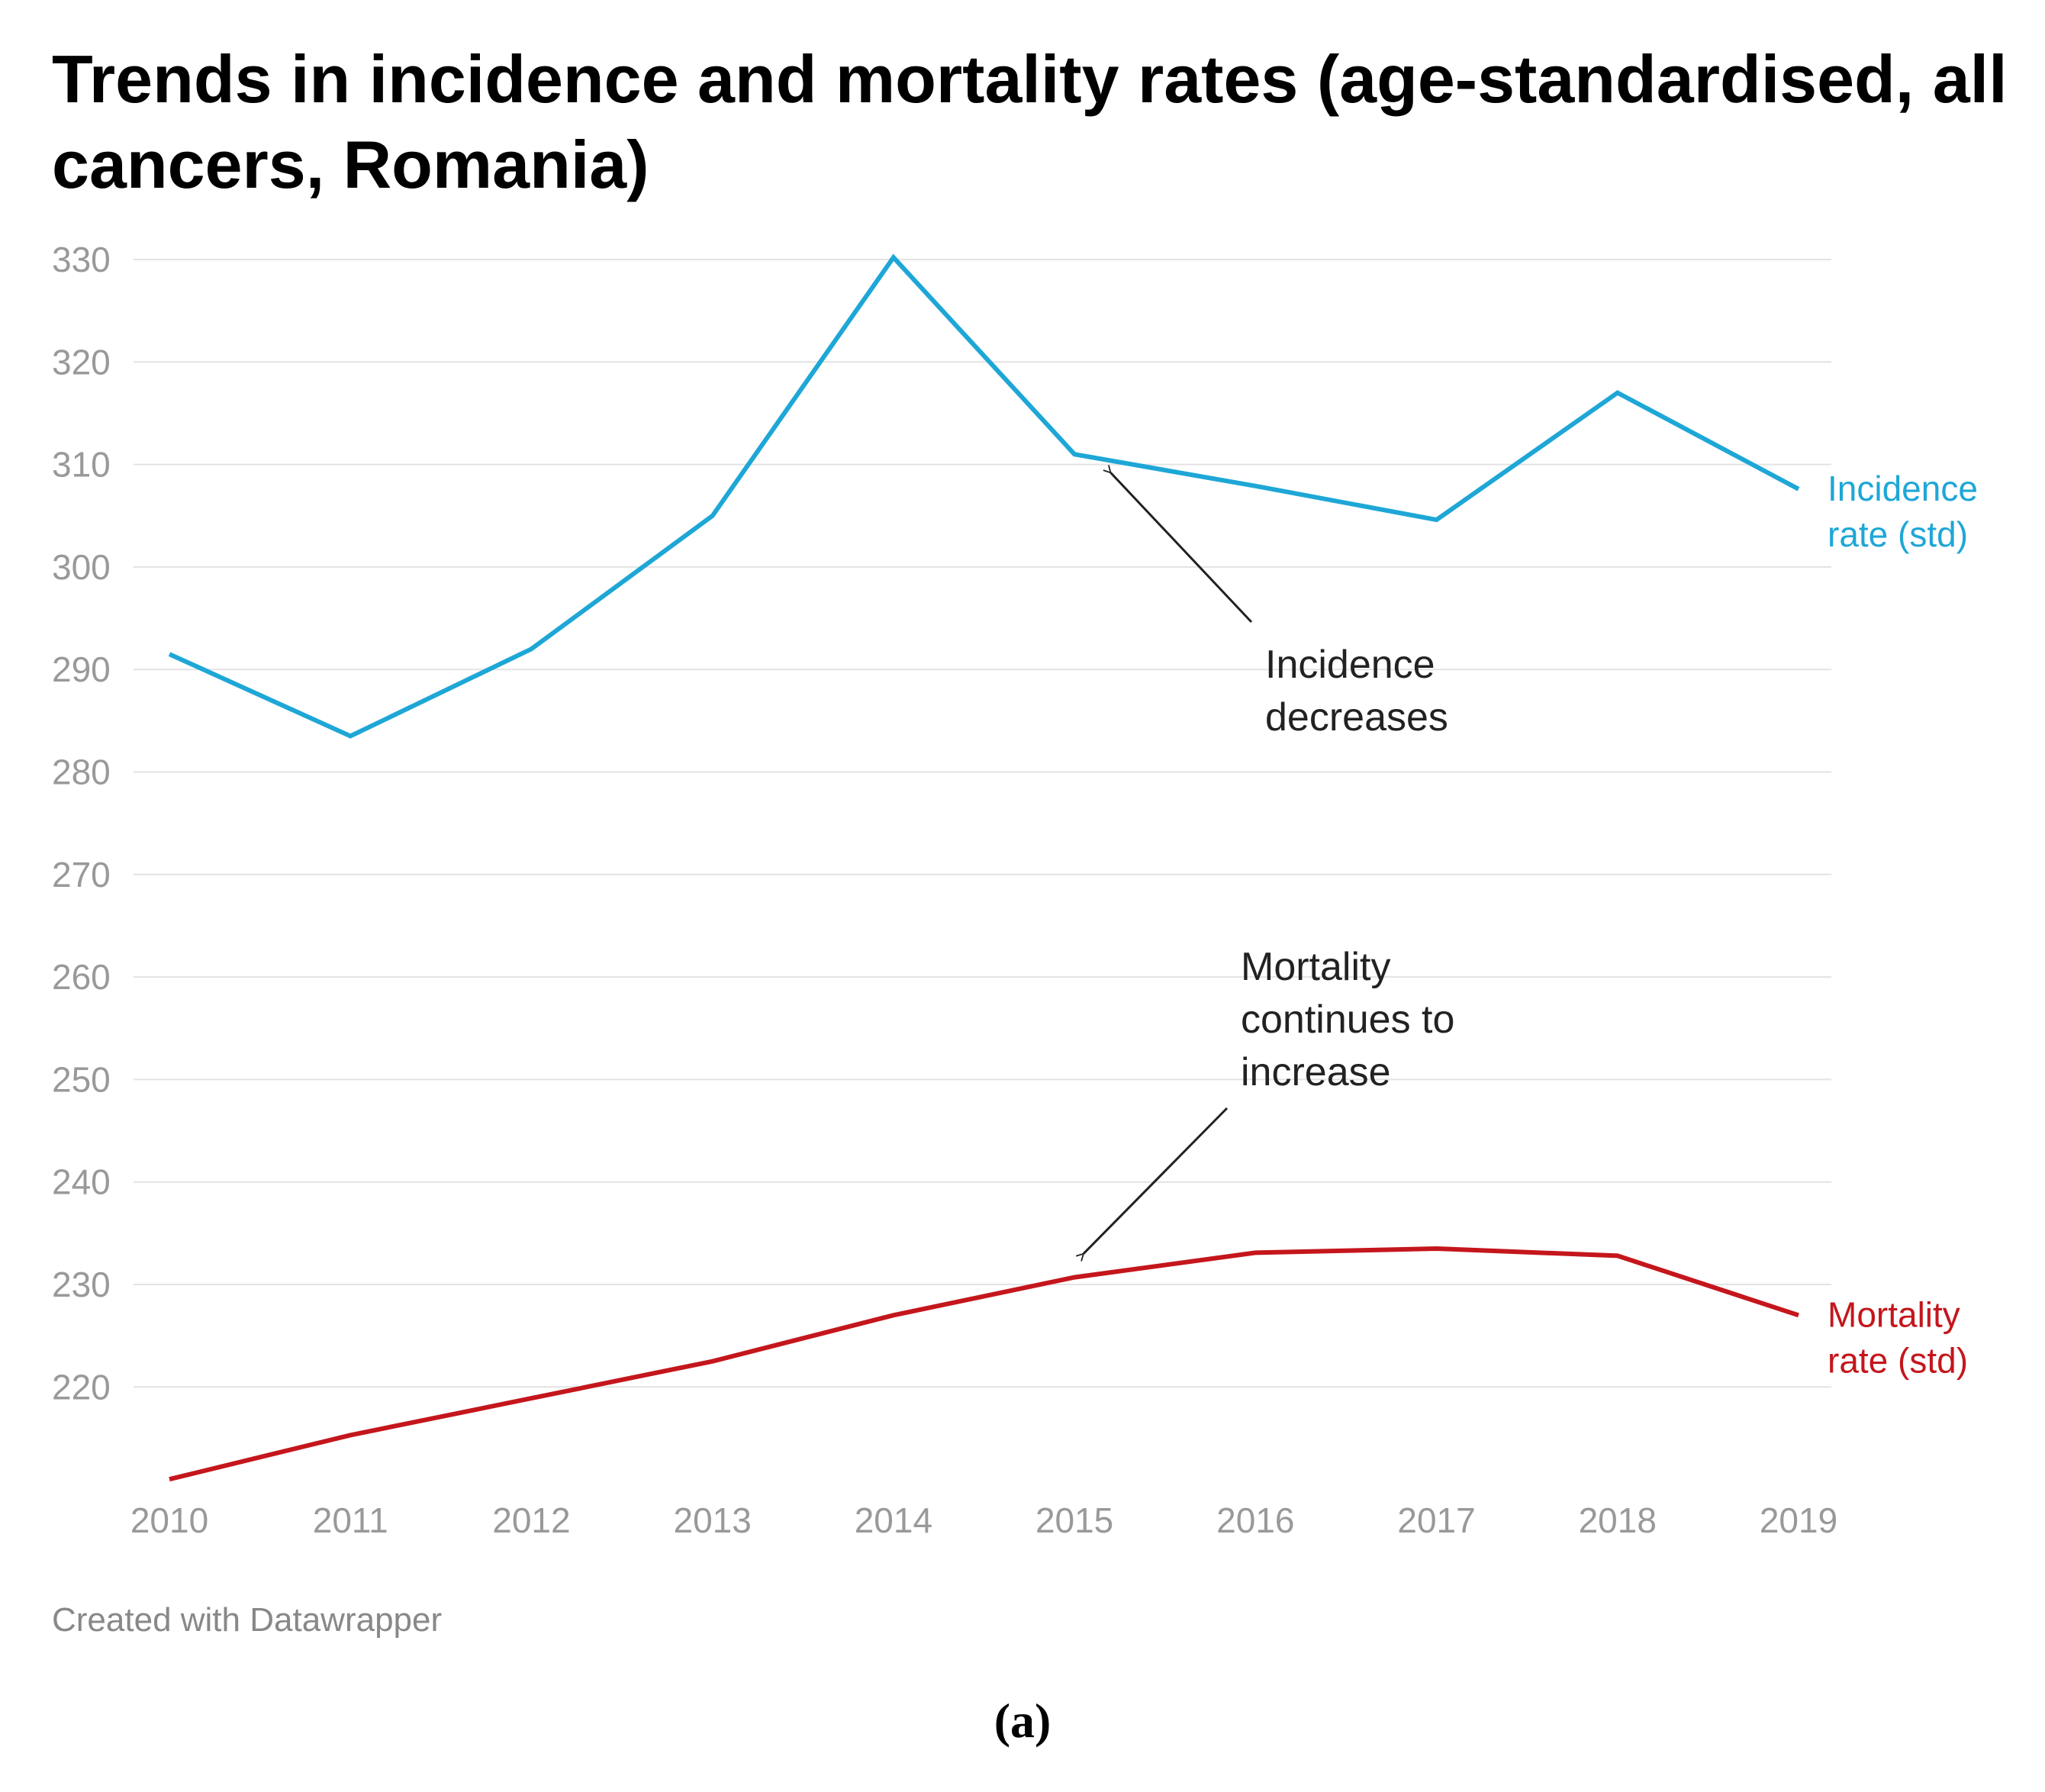 Image resolution: width=2045 pixels, height=1792 pixels. I want to click on credit-text: Created with Datawrapper, so click(248, 1620).